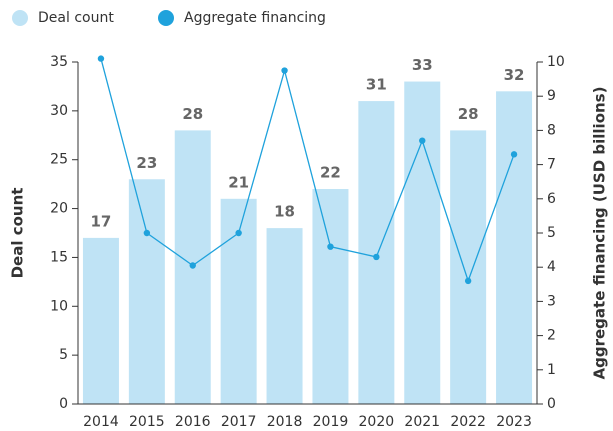  What do you see at coordinates (59, 209) in the screenshot?
I see `y-tick-label: 20` at bounding box center [59, 209].